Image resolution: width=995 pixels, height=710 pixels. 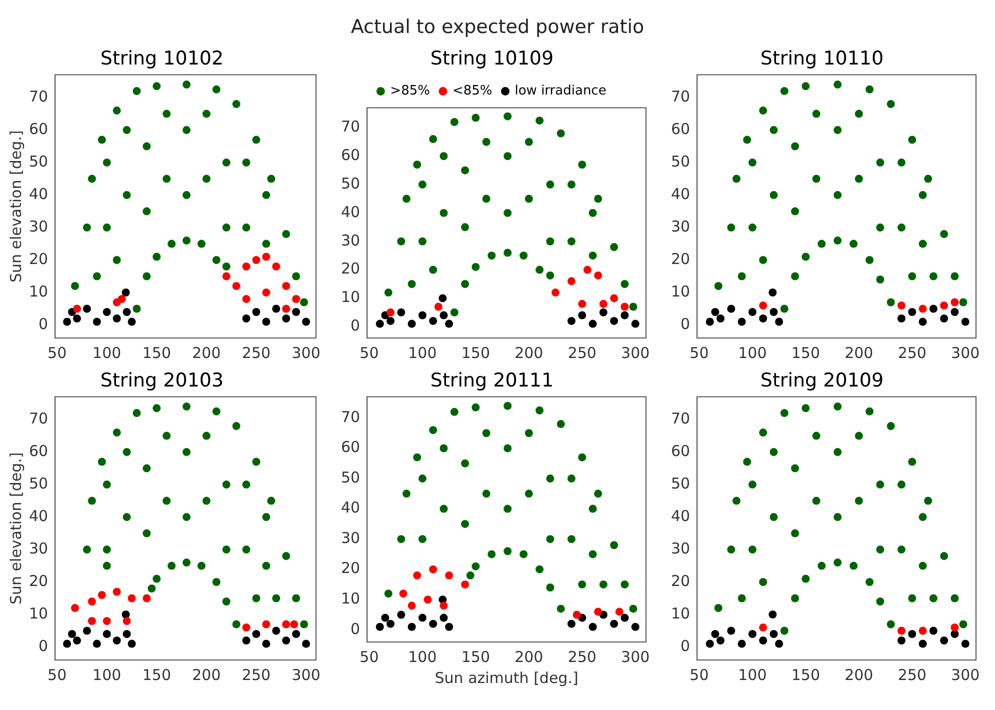 I want to click on chart-title: String 20109, so click(x=822, y=380).